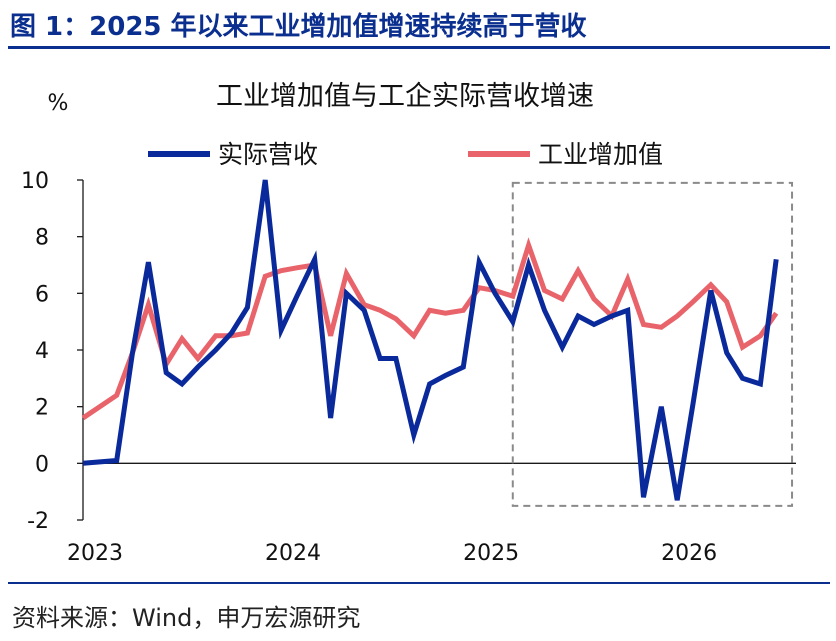 The width and height of the screenshot is (836, 641). I want to click on legend-revenue-label: 实际营收, so click(268, 154).